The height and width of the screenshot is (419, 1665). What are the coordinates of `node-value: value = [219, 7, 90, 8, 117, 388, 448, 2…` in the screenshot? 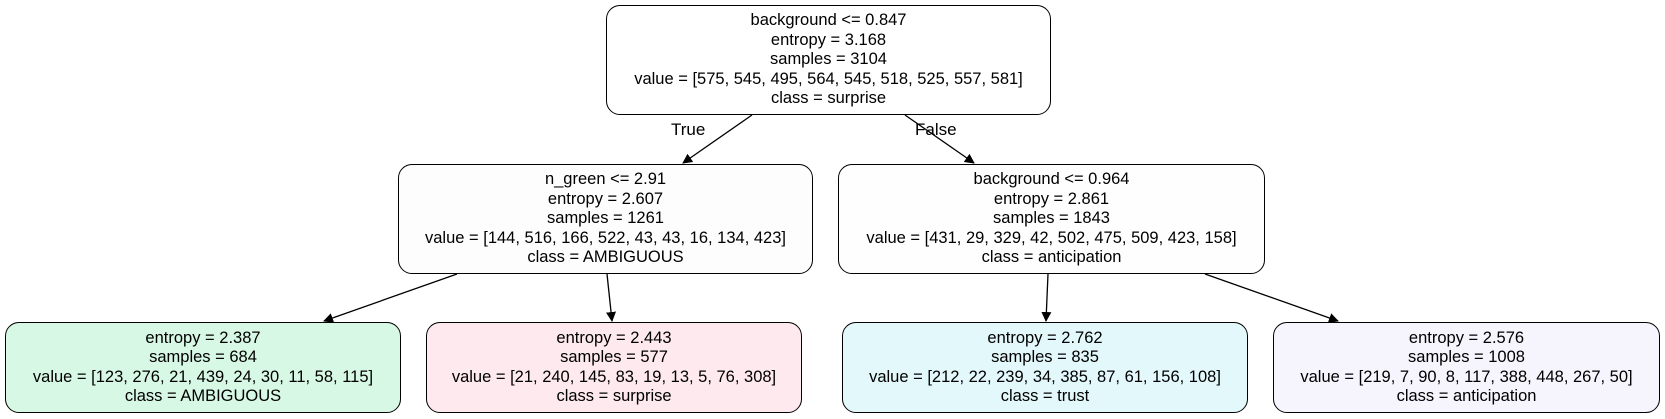 It's located at (1466, 376).